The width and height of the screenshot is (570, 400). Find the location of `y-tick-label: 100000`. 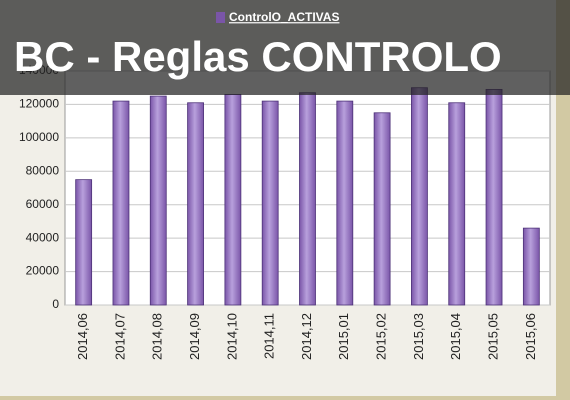

y-tick-label: 100000 is located at coordinates (39, 137).